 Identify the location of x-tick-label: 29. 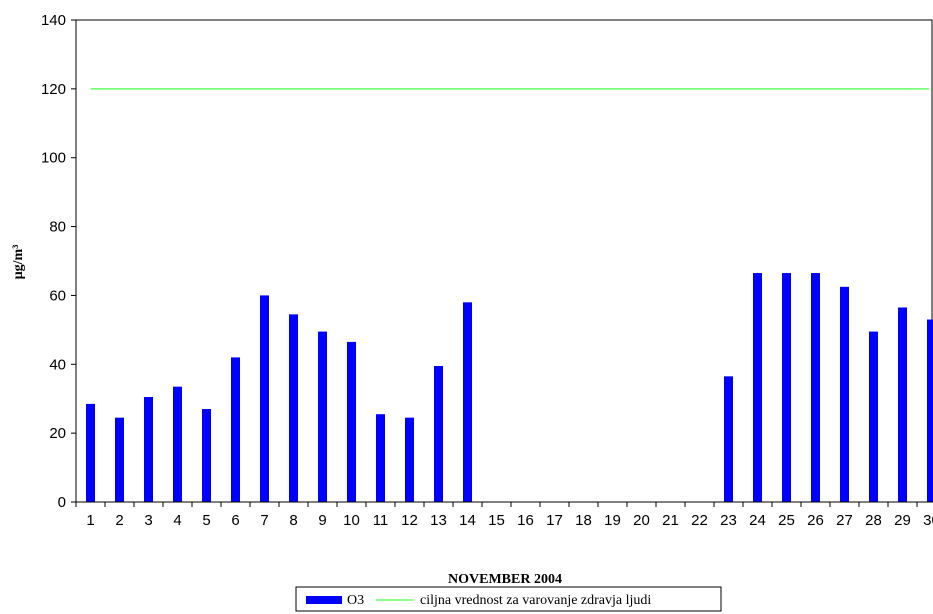
(902, 520).